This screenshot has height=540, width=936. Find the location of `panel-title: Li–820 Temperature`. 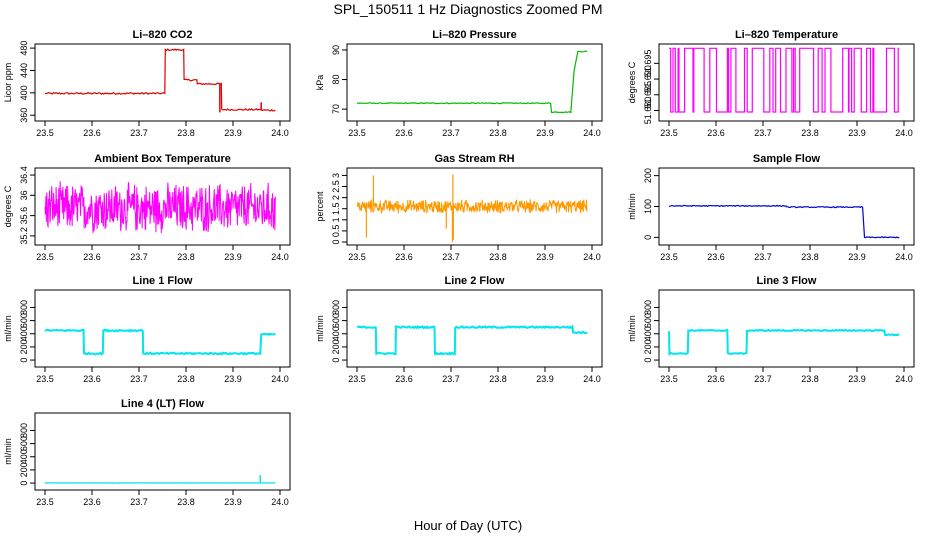

panel-title: Li–820 Temperature is located at coordinates (786, 35).